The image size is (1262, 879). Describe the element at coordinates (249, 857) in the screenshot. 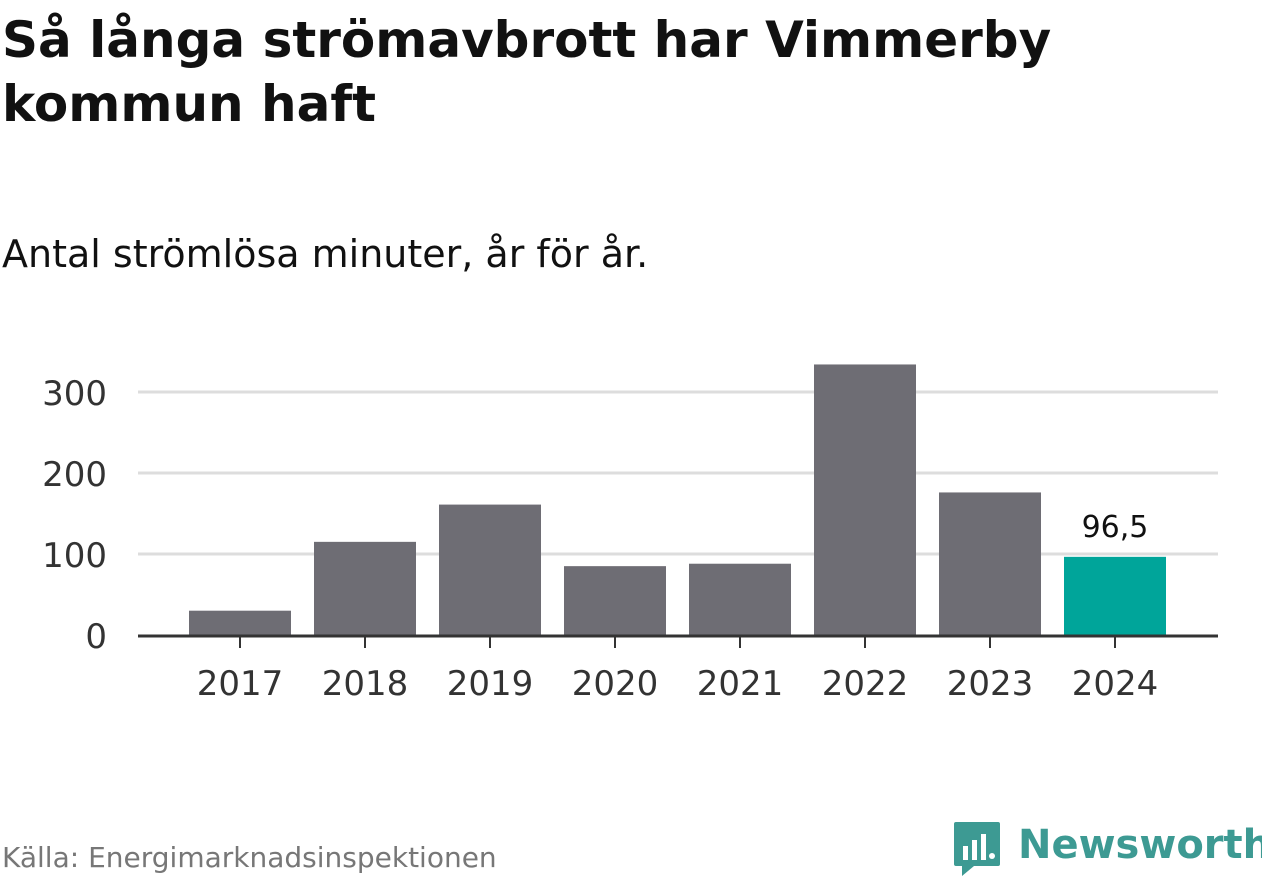

I see `source-note: Källa: Energimarknadsinspektionen` at that location.